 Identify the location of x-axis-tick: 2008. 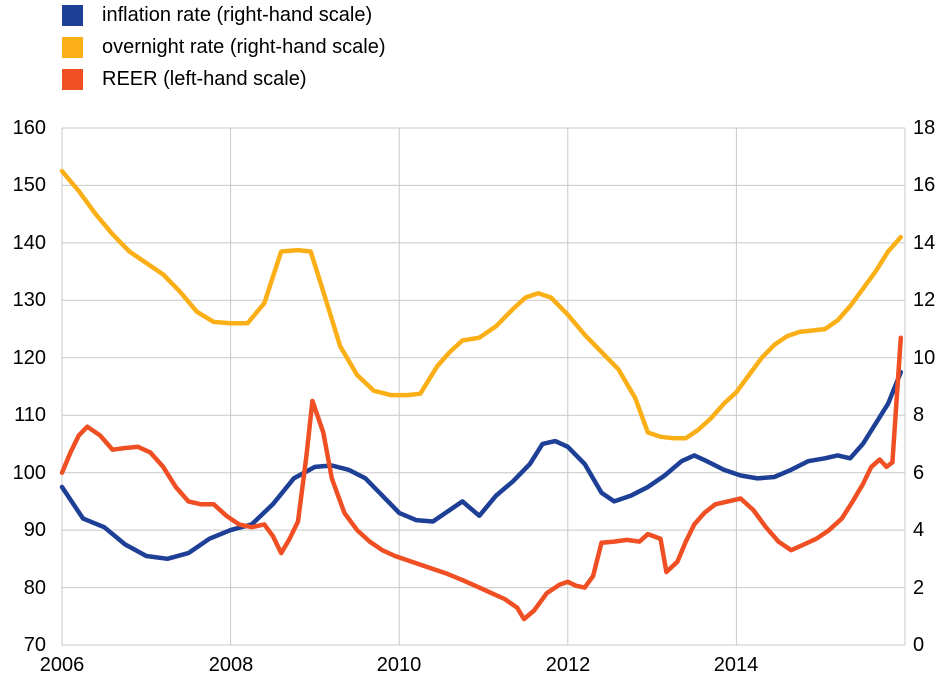
(231, 665).